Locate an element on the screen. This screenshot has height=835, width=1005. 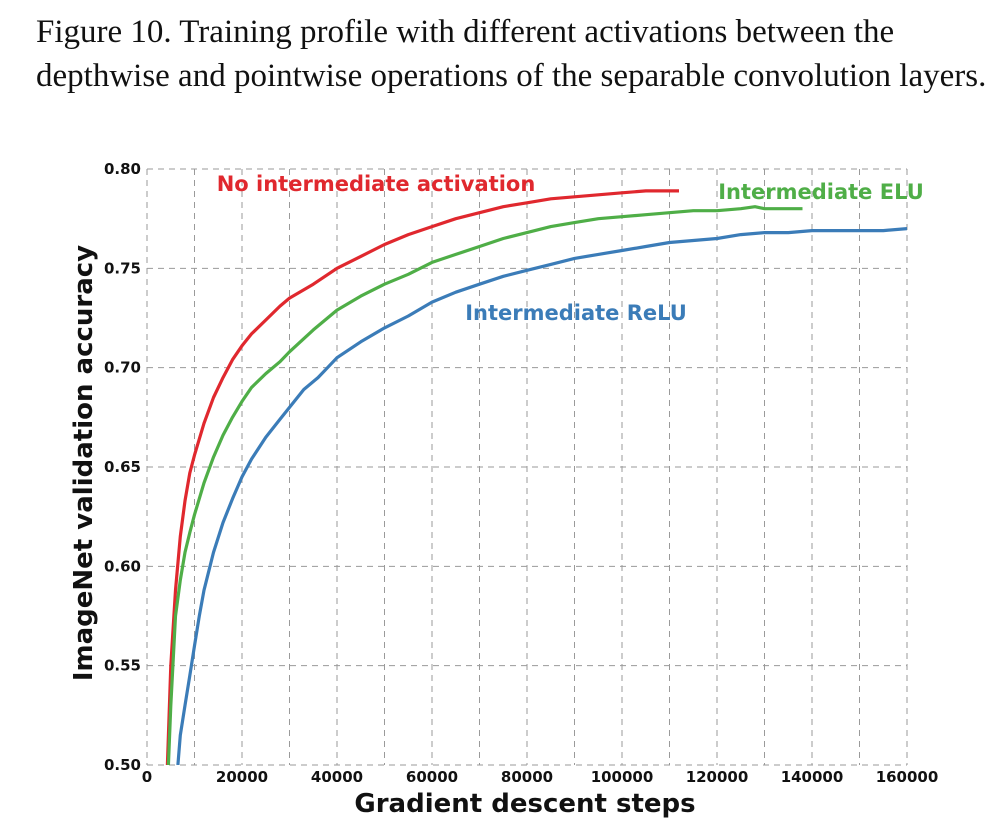
x-tick-label: 60000 is located at coordinates (432, 777).